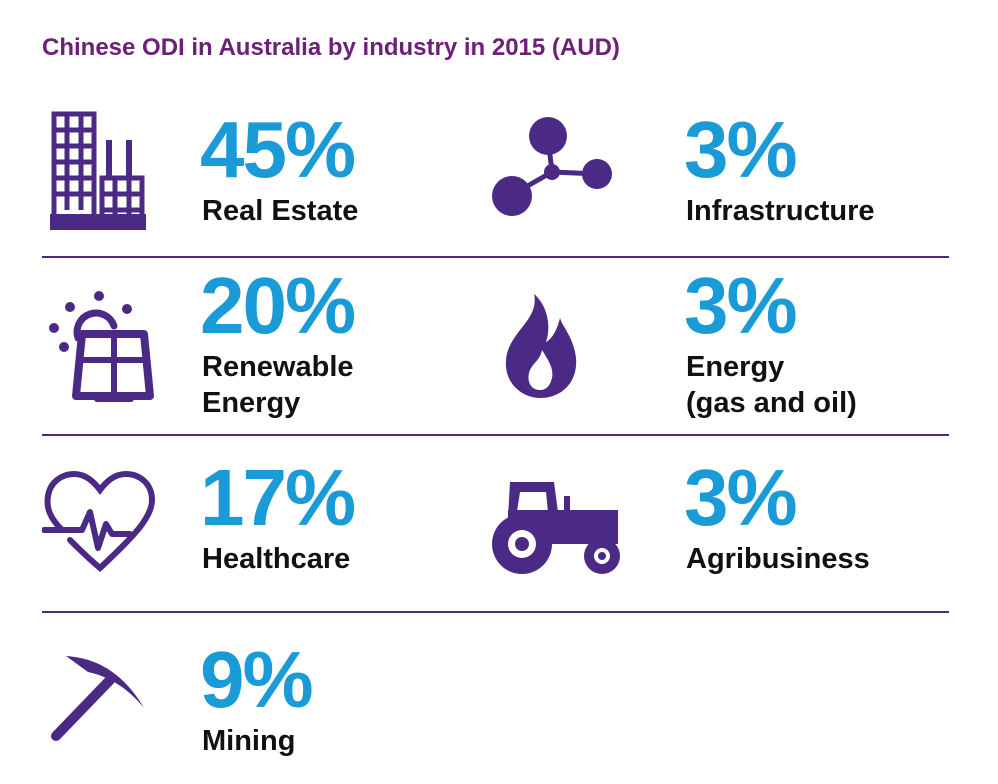 The width and height of the screenshot is (998, 784). I want to click on percent-value: 45%, so click(278, 149).